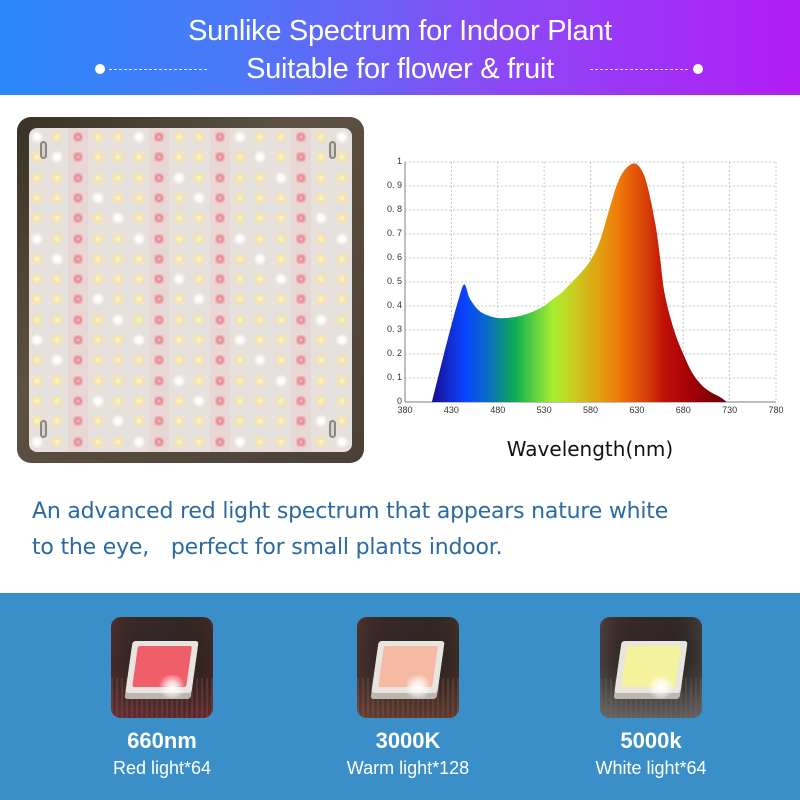  Describe the element at coordinates (408, 740) in the screenshot. I see `chip-color-temp: 3000K` at that location.